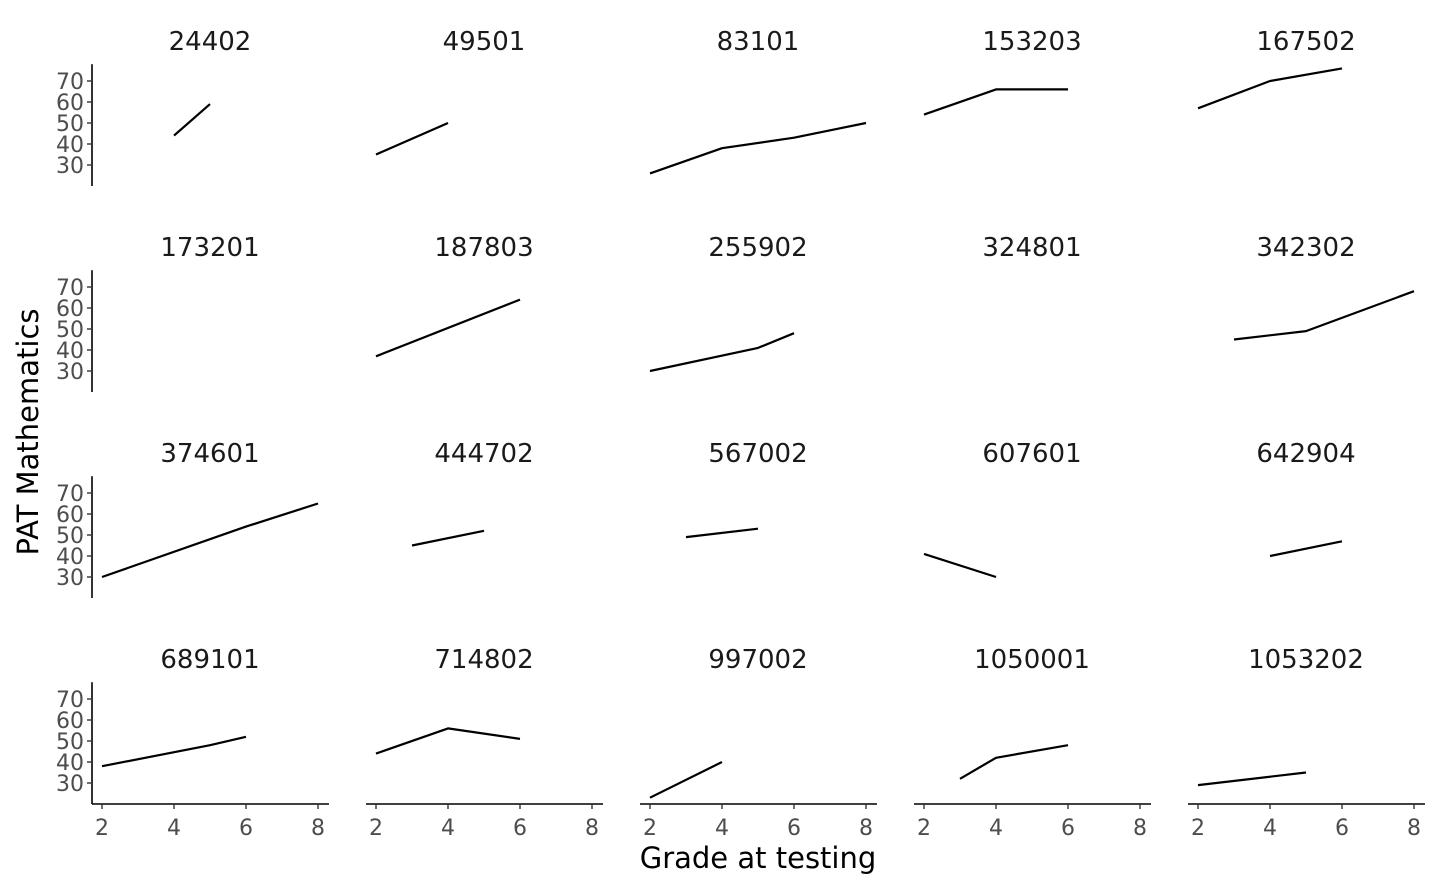 Image resolution: width=1440 pixels, height=890 pixels. Describe the element at coordinates (1305, 248) in the screenshot. I see `panel-title: 342302` at that location.